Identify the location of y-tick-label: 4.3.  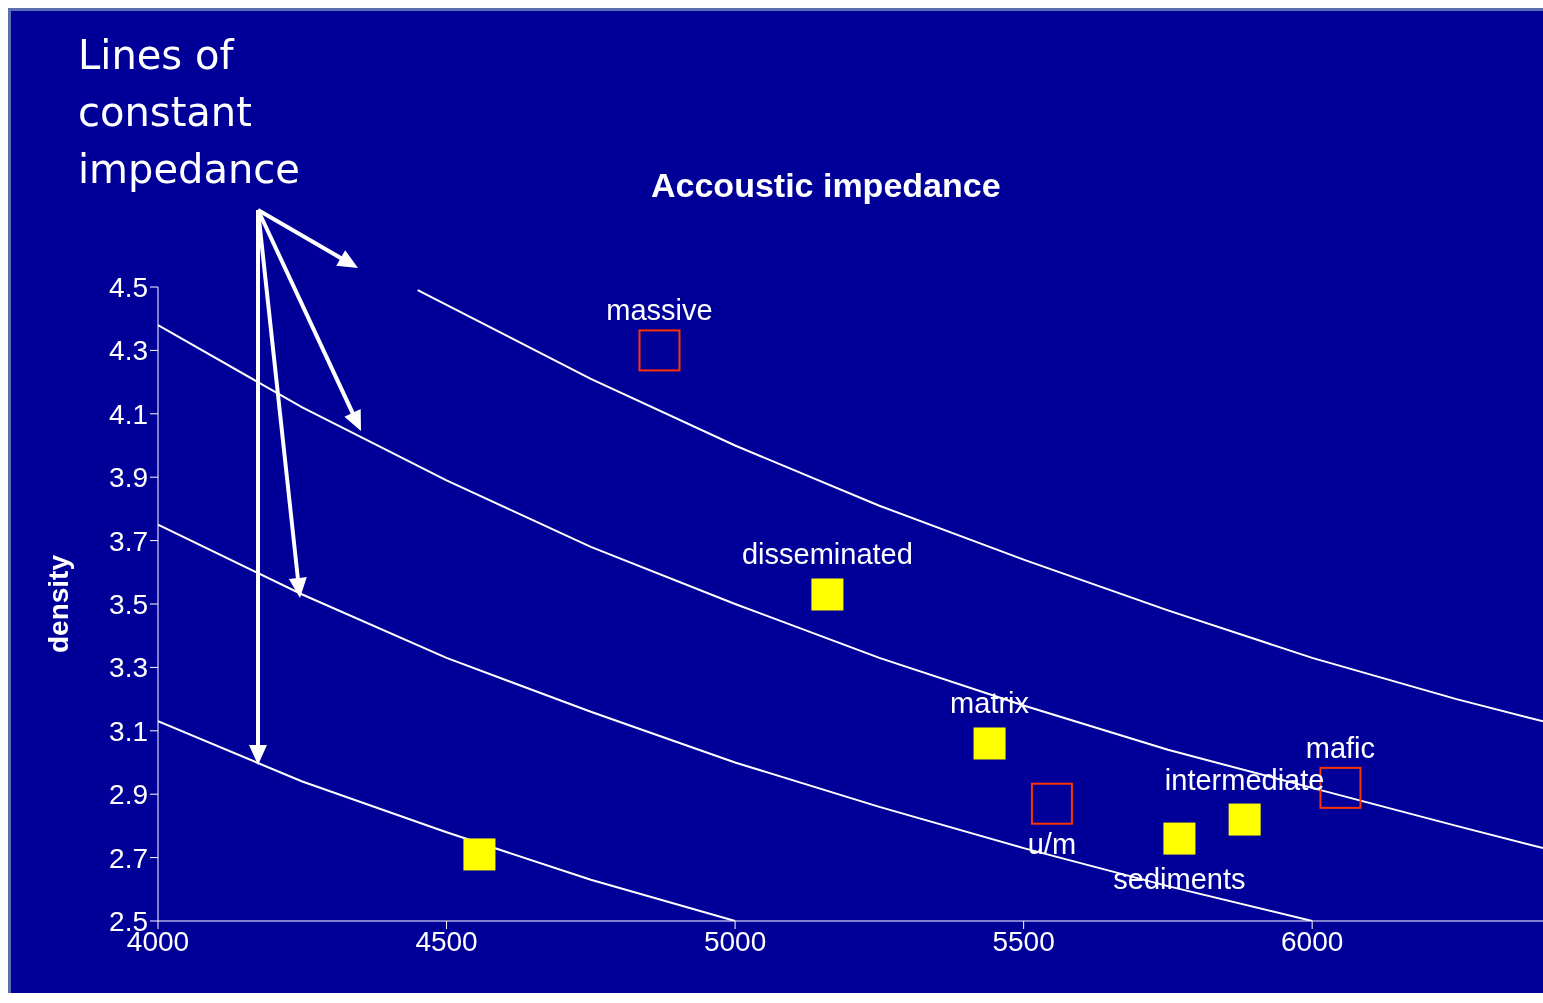
(128, 351).